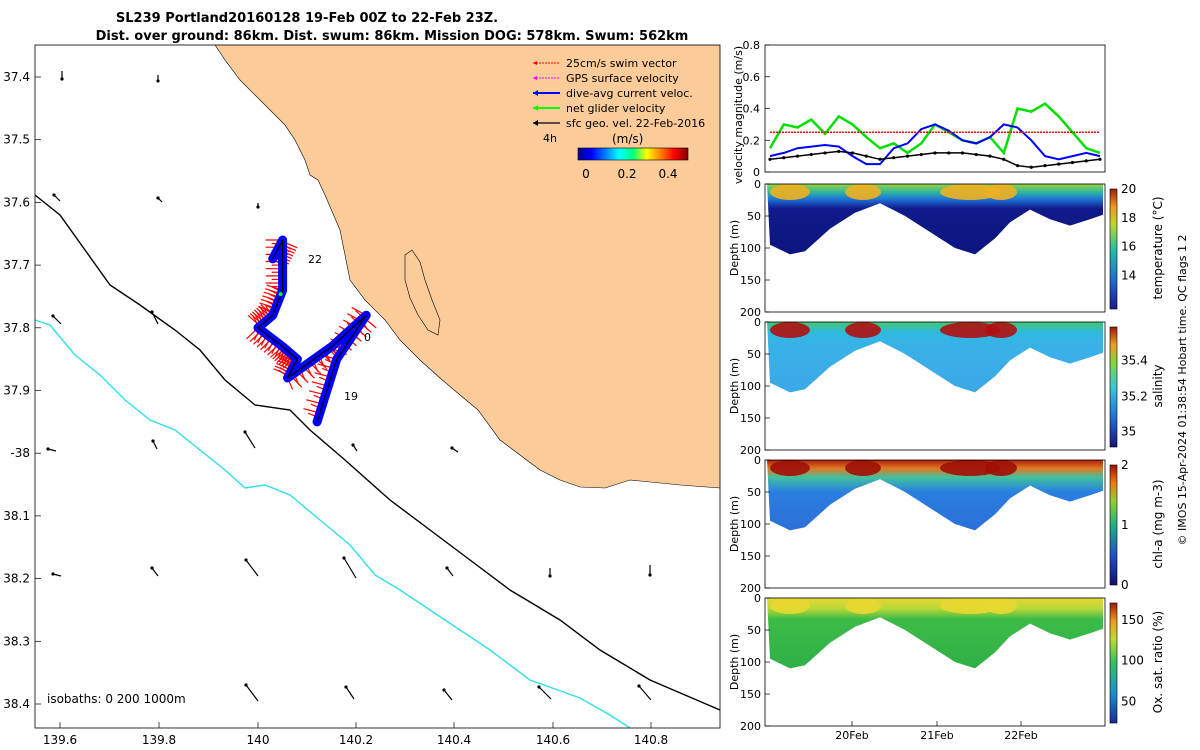  What do you see at coordinates (311, 331) in the screenshot?
I see `glider-track` at bounding box center [311, 331].